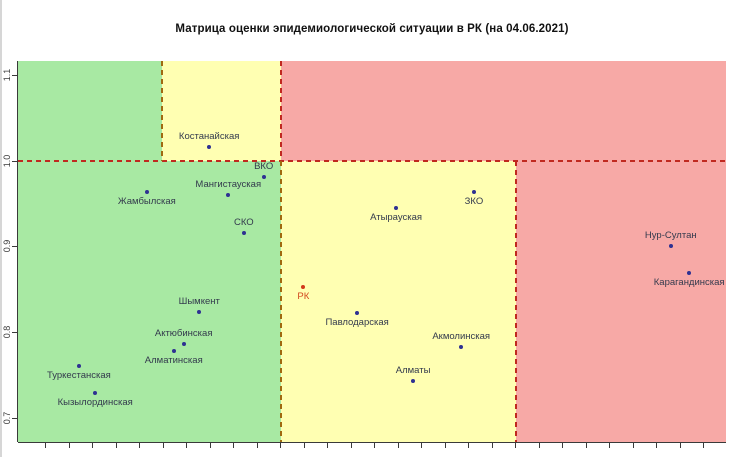  Describe the element at coordinates (95, 402) in the screenshot. I see `data-point-label: Кызылординская` at that location.